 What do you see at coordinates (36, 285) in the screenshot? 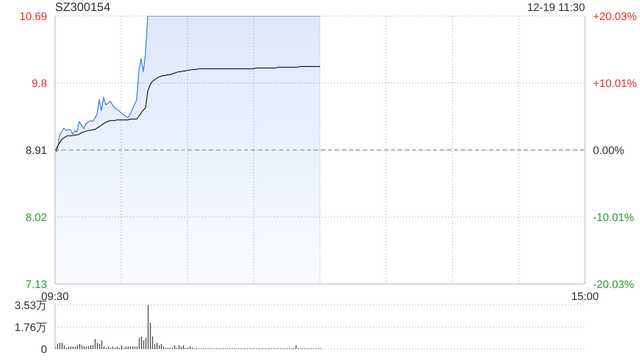
I see `y-tick-label: 7.13` at bounding box center [36, 285].